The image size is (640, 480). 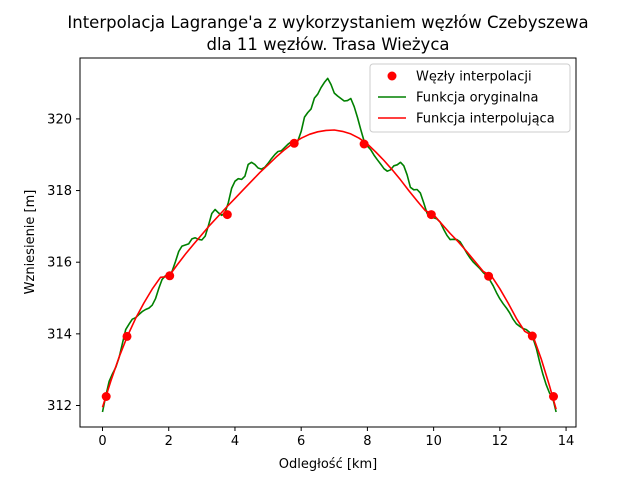 What do you see at coordinates (474, 77) in the screenshot?
I see `legend-entry-label: Węzły interpolacji` at bounding box center [474, 77].